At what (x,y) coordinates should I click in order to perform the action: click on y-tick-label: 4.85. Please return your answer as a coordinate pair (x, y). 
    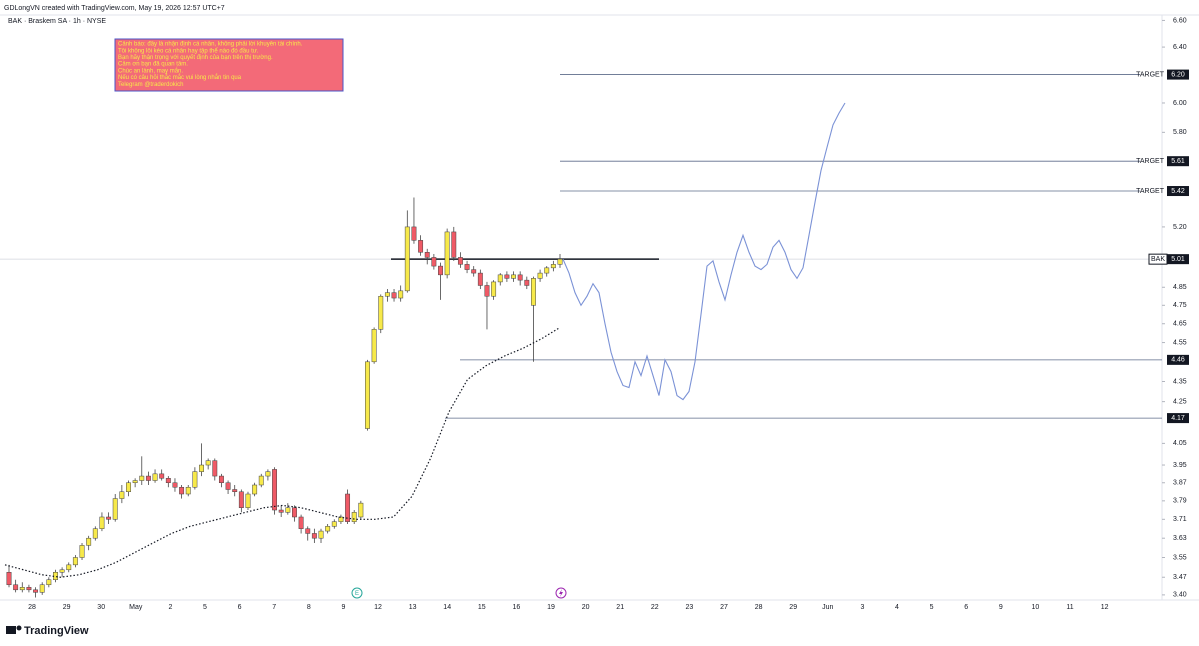
    Looking at the image, I should click on (1180, 287).